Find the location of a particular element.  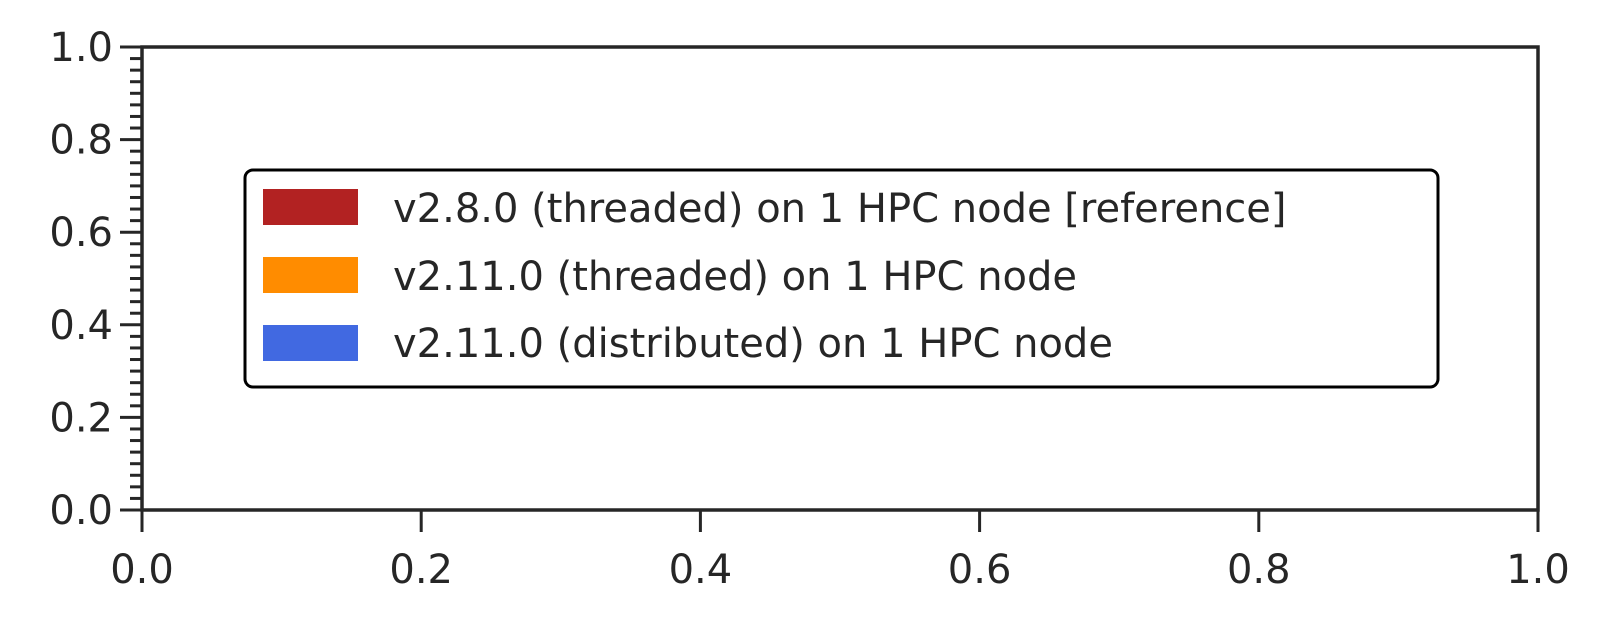

y-tick-label: 0.4 is located at coordinates (81, 326).